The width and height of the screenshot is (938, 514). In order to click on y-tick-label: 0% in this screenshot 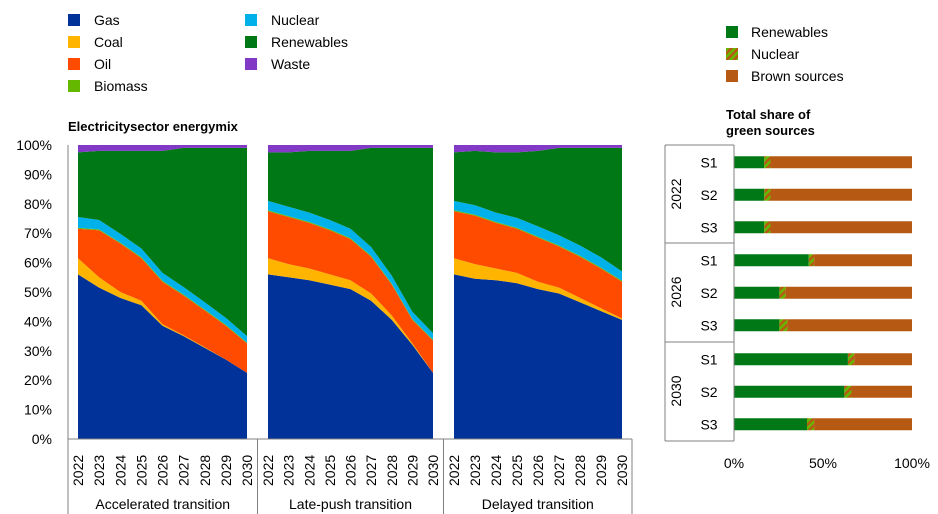, I will do `click(42, 439)`.